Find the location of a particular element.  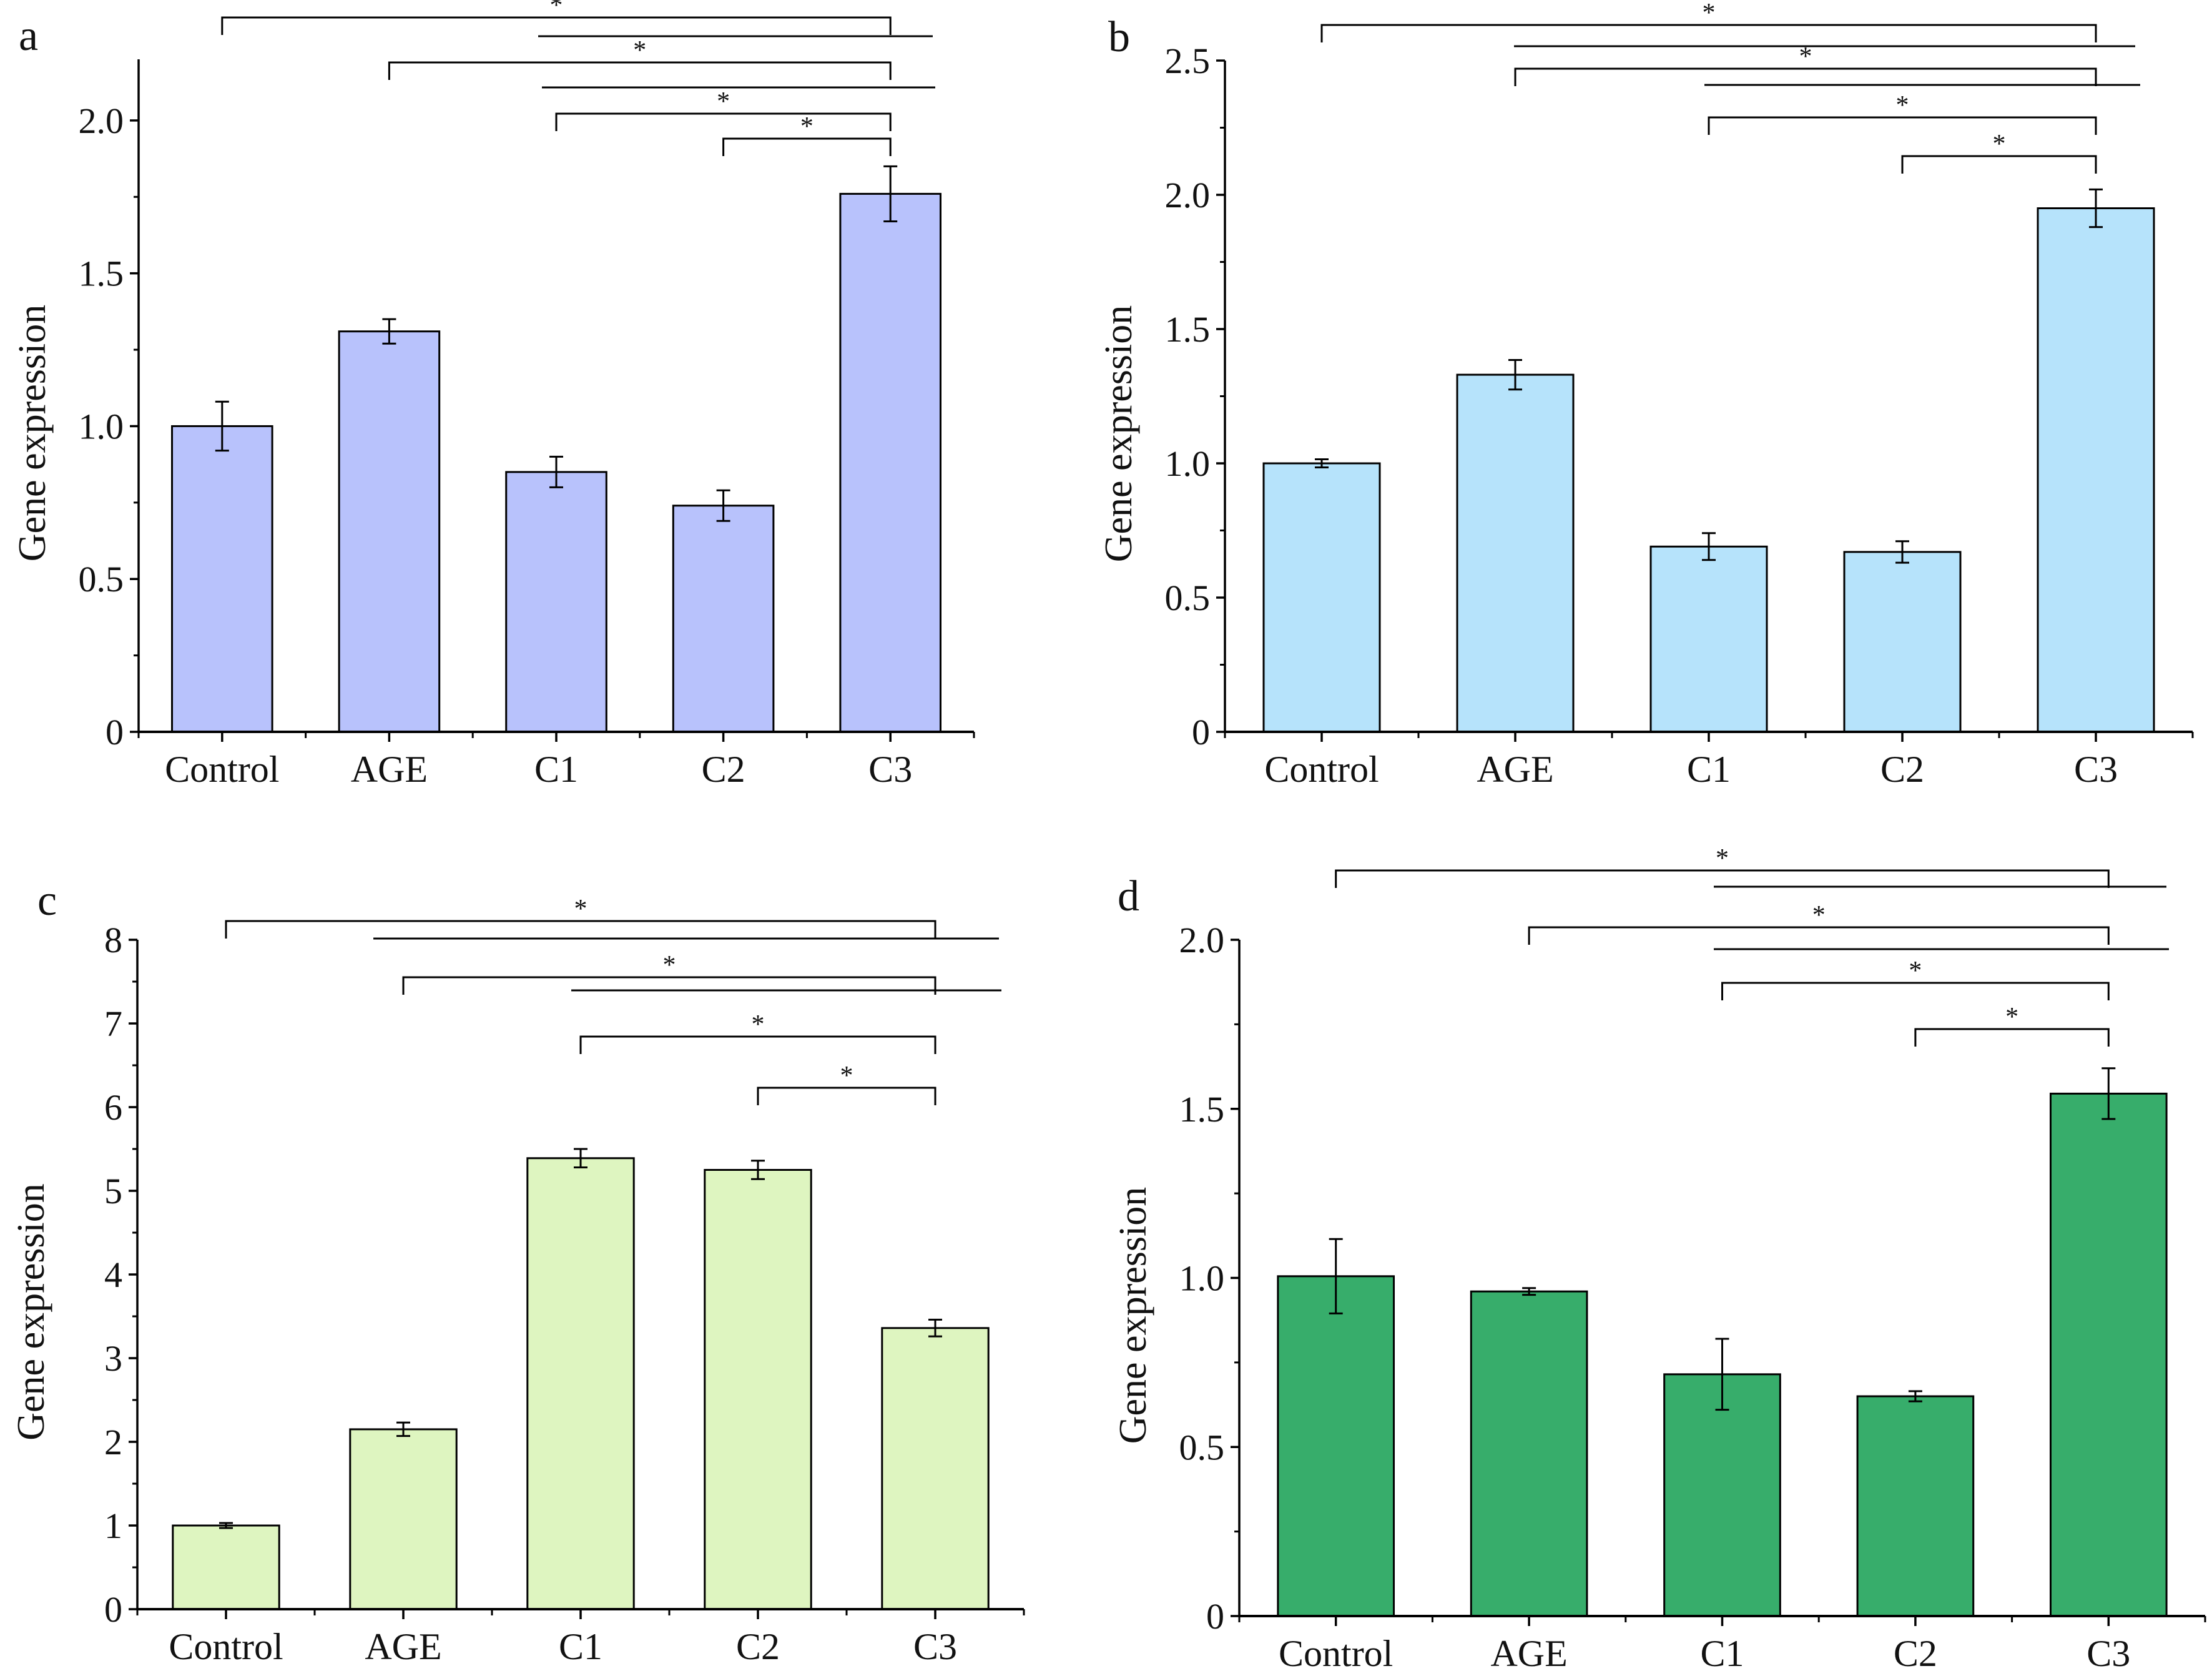

y-tick-label: 7 is located at coordinates (113, 1023).